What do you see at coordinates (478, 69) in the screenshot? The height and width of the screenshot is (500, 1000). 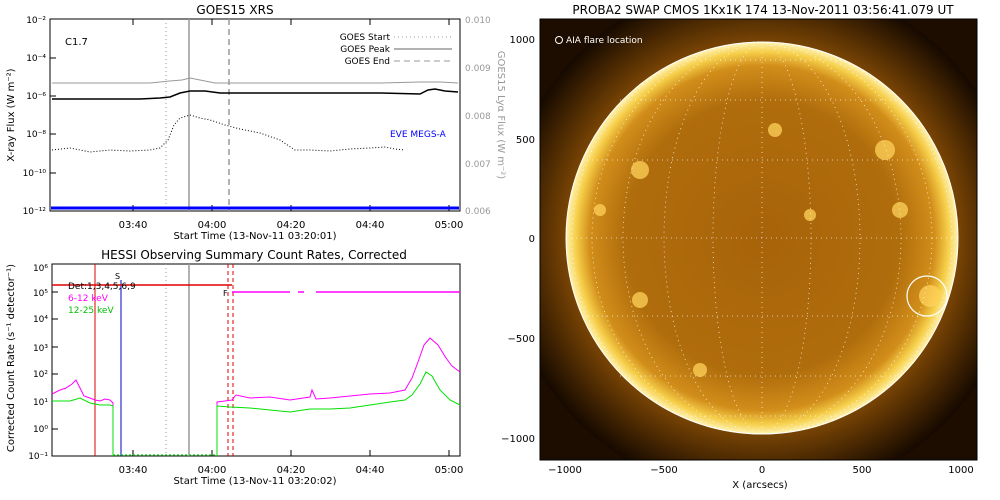 I see `goes-ytick-right-label: 0.009` at bounding box center [478, 69].